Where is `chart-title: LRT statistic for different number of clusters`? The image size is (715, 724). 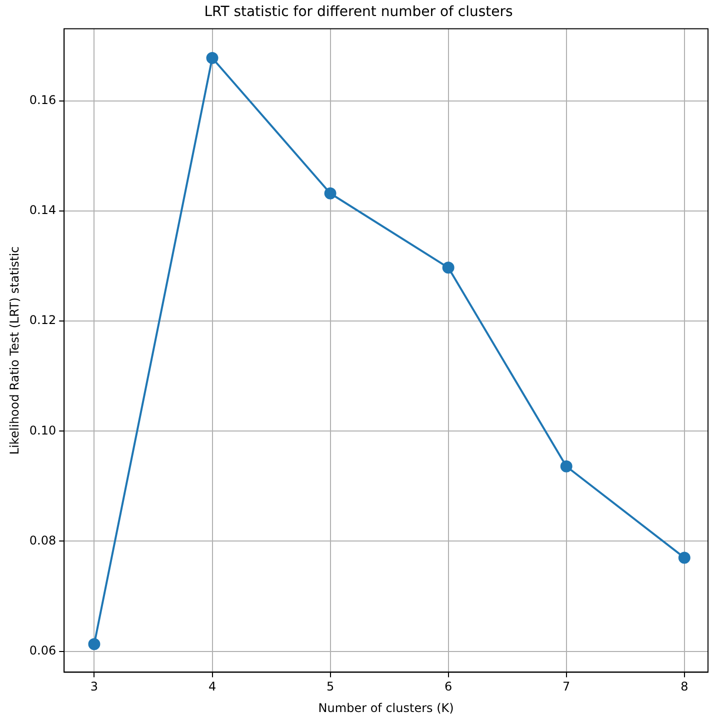
chart-title: LRT statistic for different number of clusters is located at coordinates (358, 12).